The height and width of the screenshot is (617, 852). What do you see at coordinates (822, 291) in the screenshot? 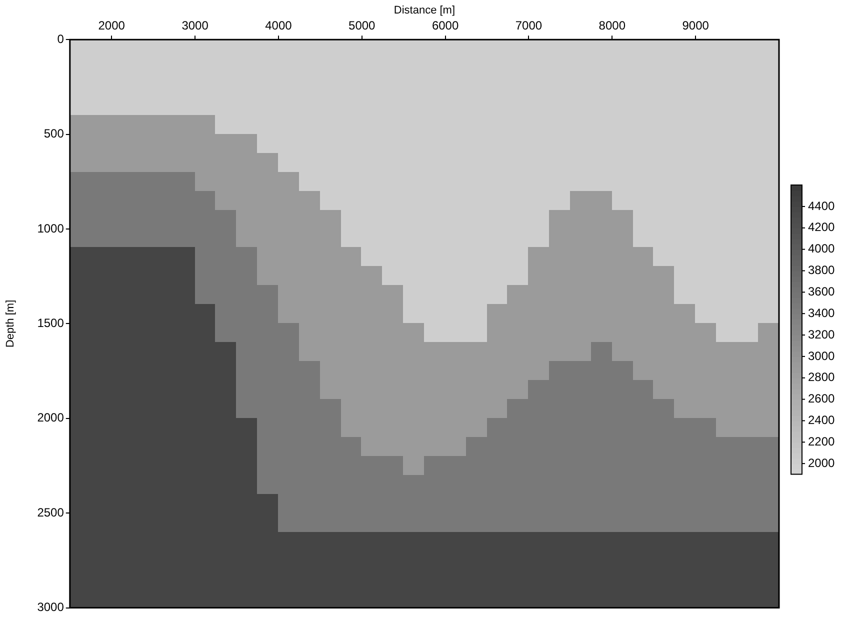
I see `color-bar-label: 3600` at bounding box center [822, 291].